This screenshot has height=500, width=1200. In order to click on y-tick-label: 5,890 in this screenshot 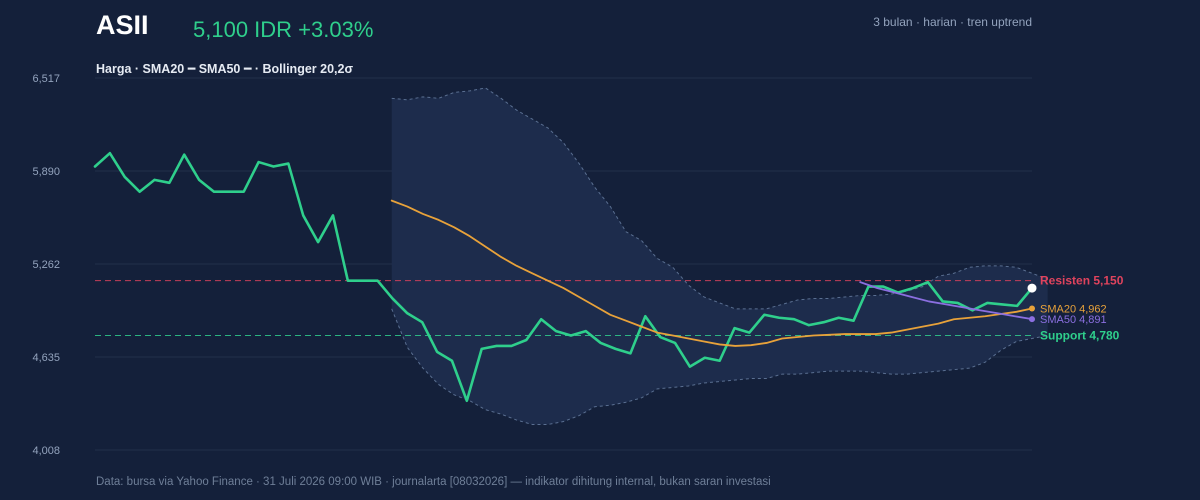, I will do `click(46, 172)`.